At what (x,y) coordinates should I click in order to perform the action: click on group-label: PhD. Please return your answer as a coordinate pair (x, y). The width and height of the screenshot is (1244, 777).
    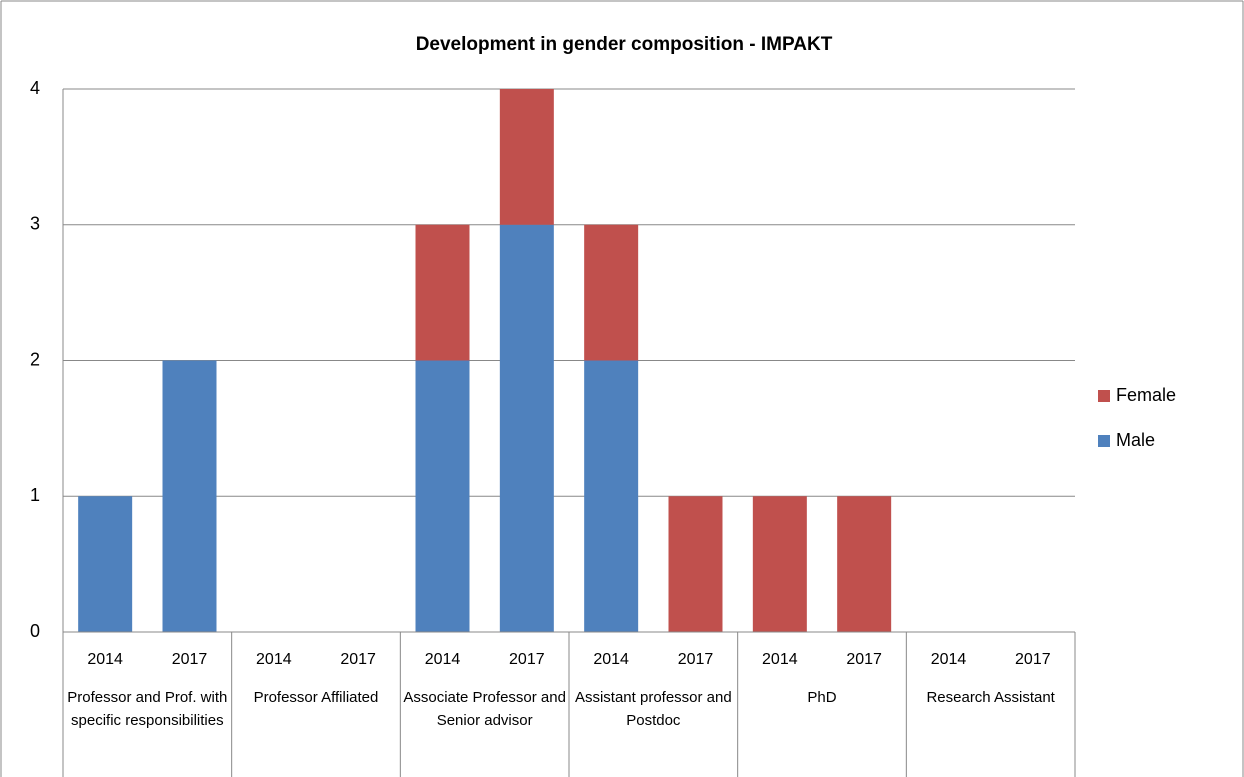
    Looking at the image, I should click on (822, 697).